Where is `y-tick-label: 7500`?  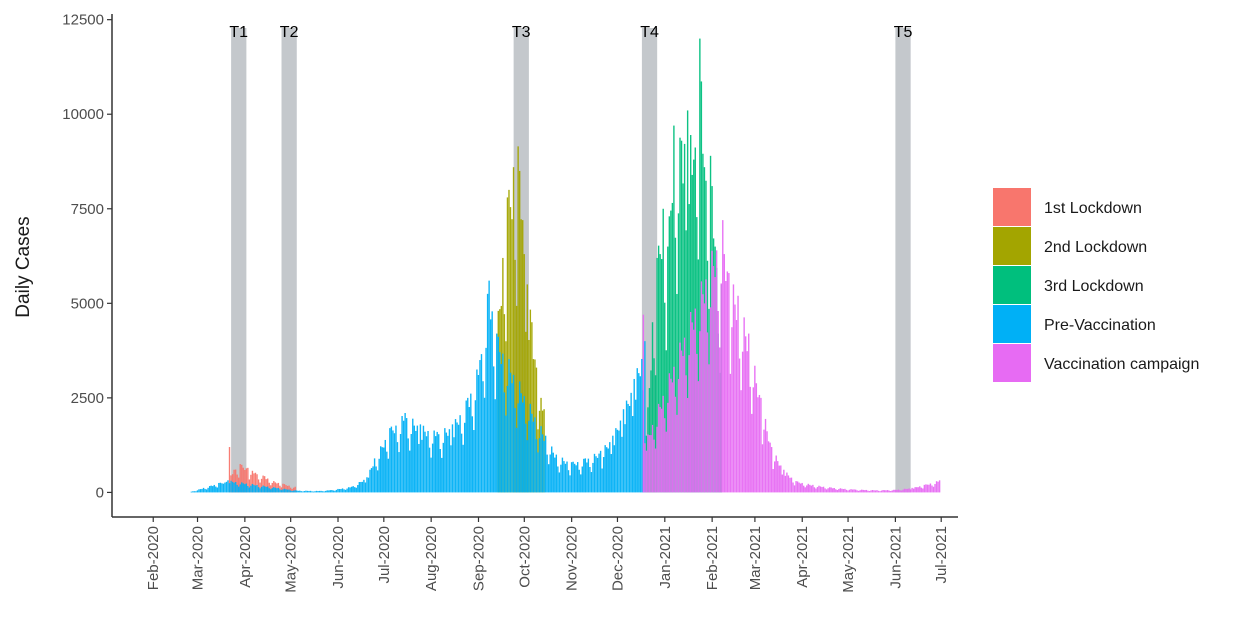
y-tick-label: 7500 is located at coordinates (87, 209).